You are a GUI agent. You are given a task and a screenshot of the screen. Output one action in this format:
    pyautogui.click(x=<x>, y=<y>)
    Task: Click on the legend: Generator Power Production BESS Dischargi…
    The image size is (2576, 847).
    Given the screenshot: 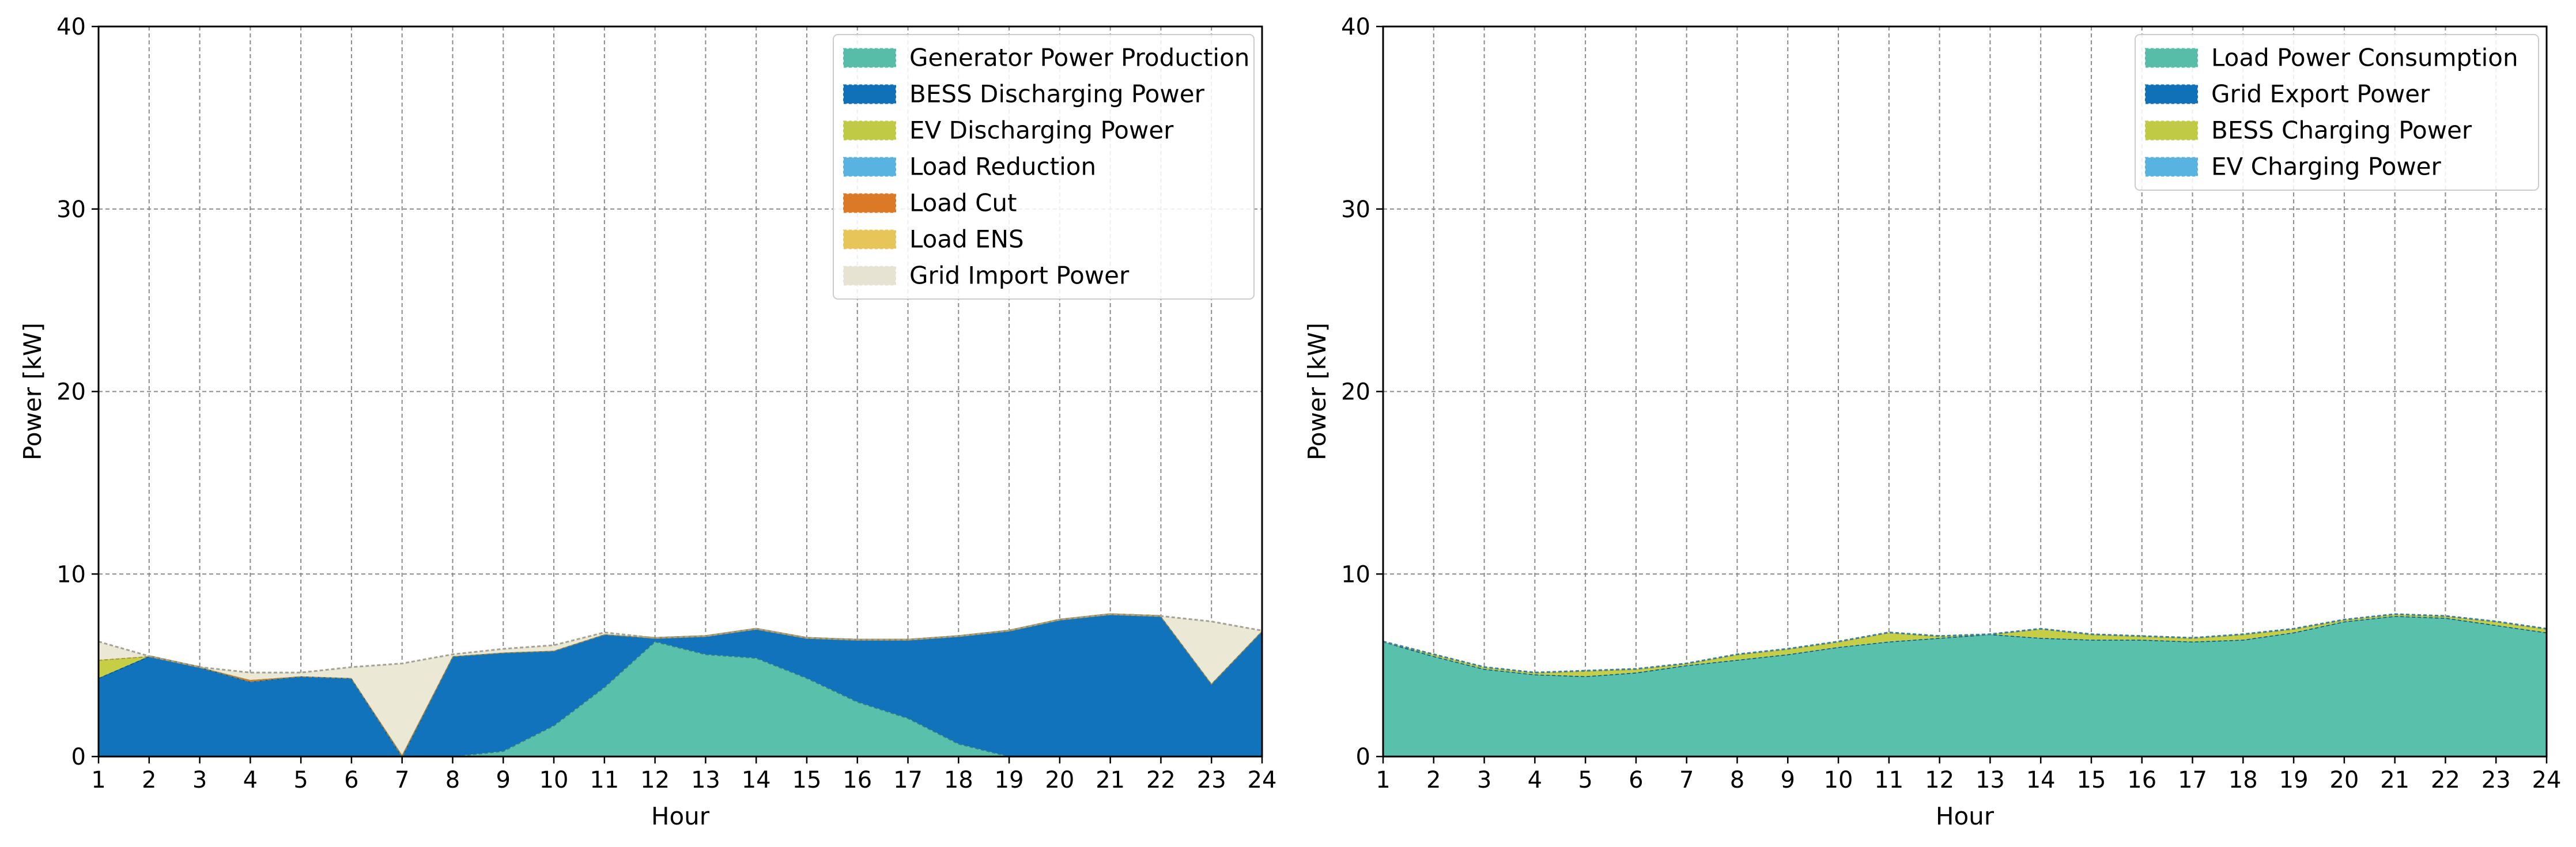 What is the action you would take?
    pyautogui.click(x=1044, y=167)
    